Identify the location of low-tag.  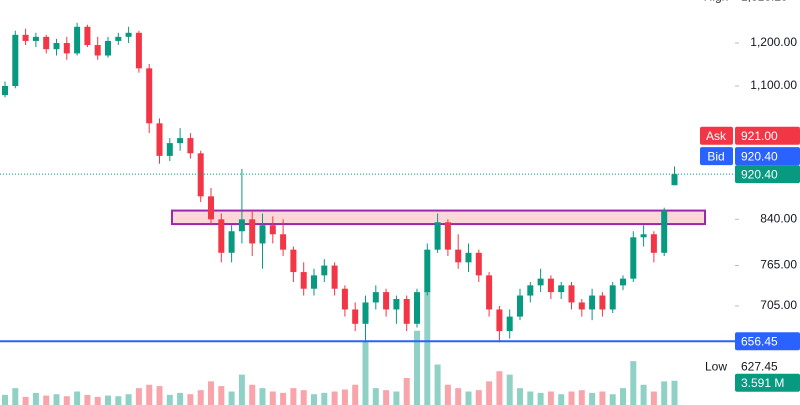
(767, 366).